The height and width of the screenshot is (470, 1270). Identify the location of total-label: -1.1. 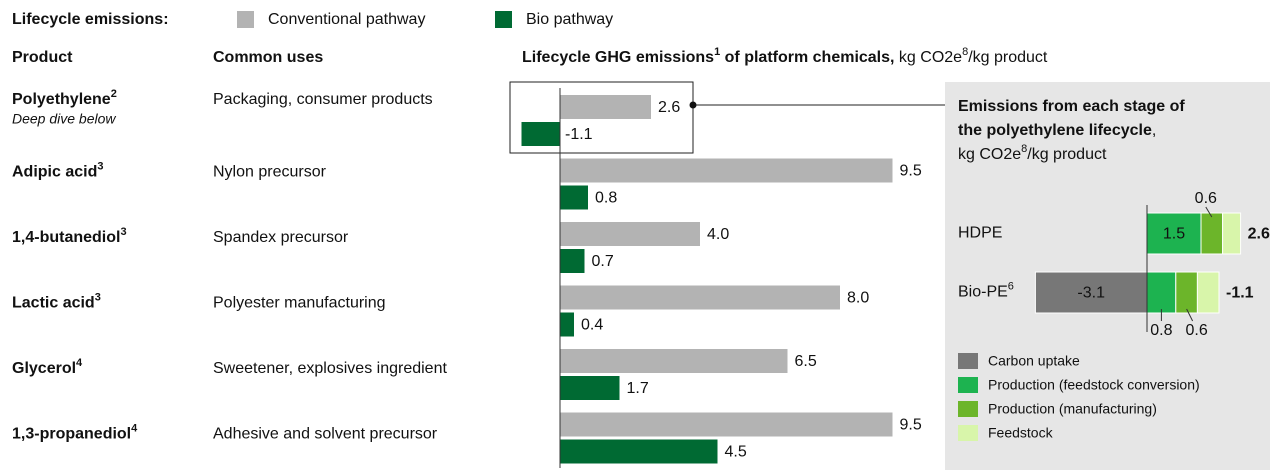
(1240, 293).